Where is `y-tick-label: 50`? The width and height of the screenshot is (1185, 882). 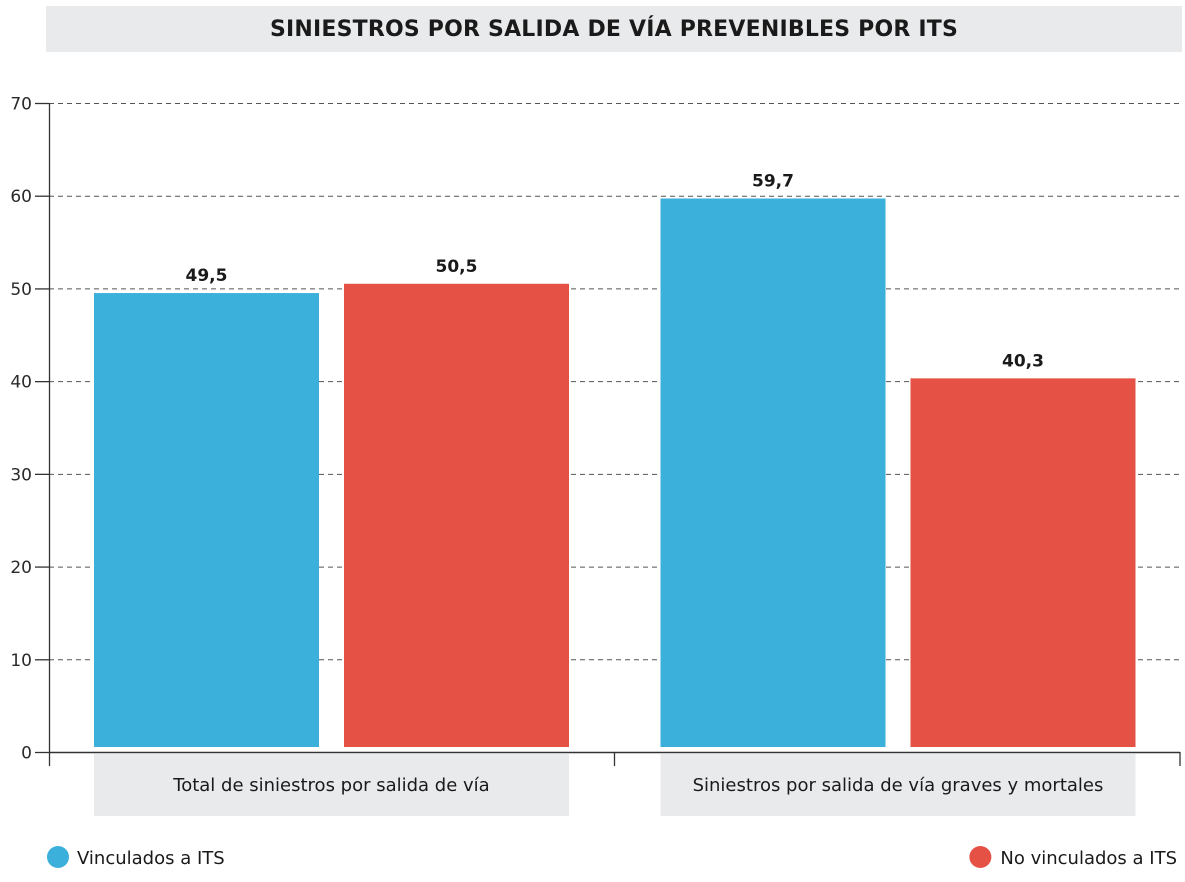 y-tick-label: 50 is located at coordinates (21, 290).